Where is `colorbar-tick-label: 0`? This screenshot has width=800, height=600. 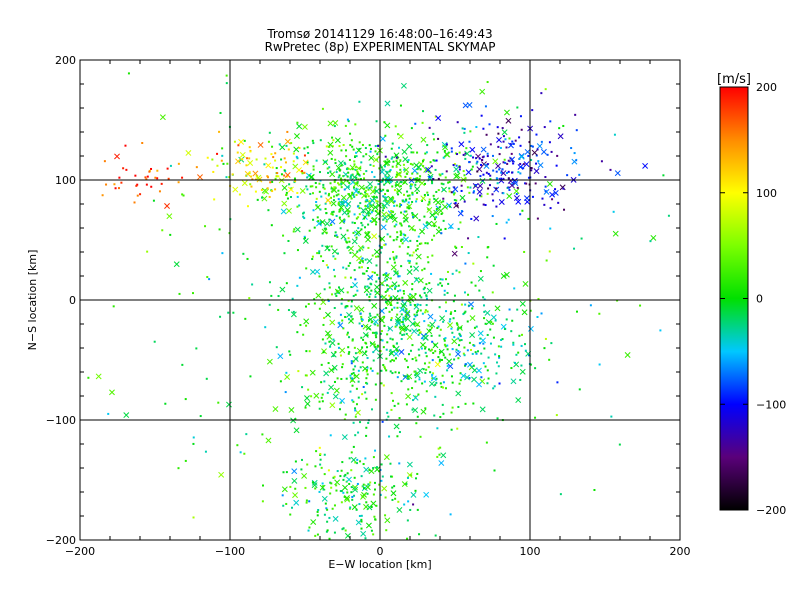 colorbar-tick-label: 0 is located at coordinates (759, 299).